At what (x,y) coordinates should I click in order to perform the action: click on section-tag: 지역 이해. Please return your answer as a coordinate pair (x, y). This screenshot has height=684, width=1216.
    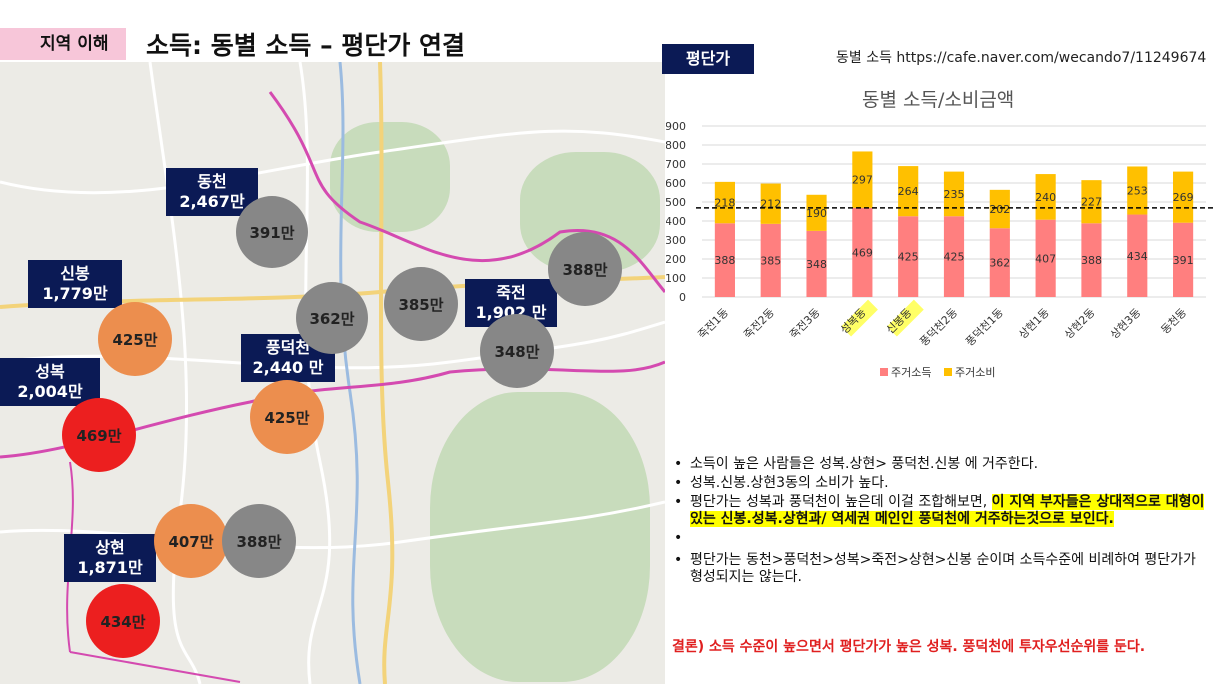
    Looking at the image, I should click on (63, 44).